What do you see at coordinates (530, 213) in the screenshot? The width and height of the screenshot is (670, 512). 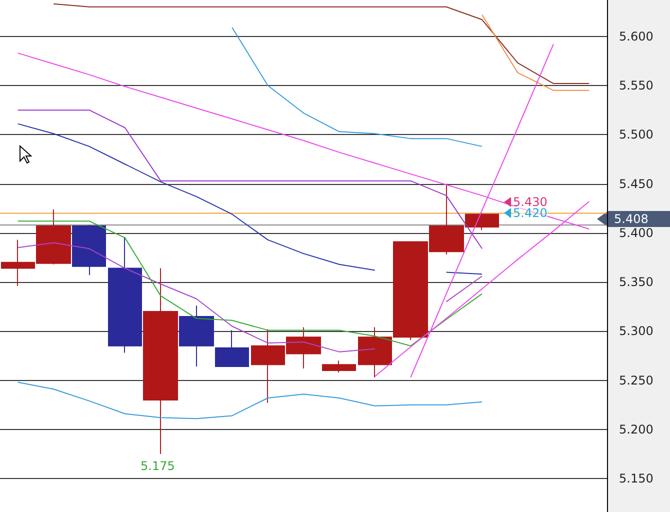 I see `annotation: 5.420` at bounding box center [530, 213].